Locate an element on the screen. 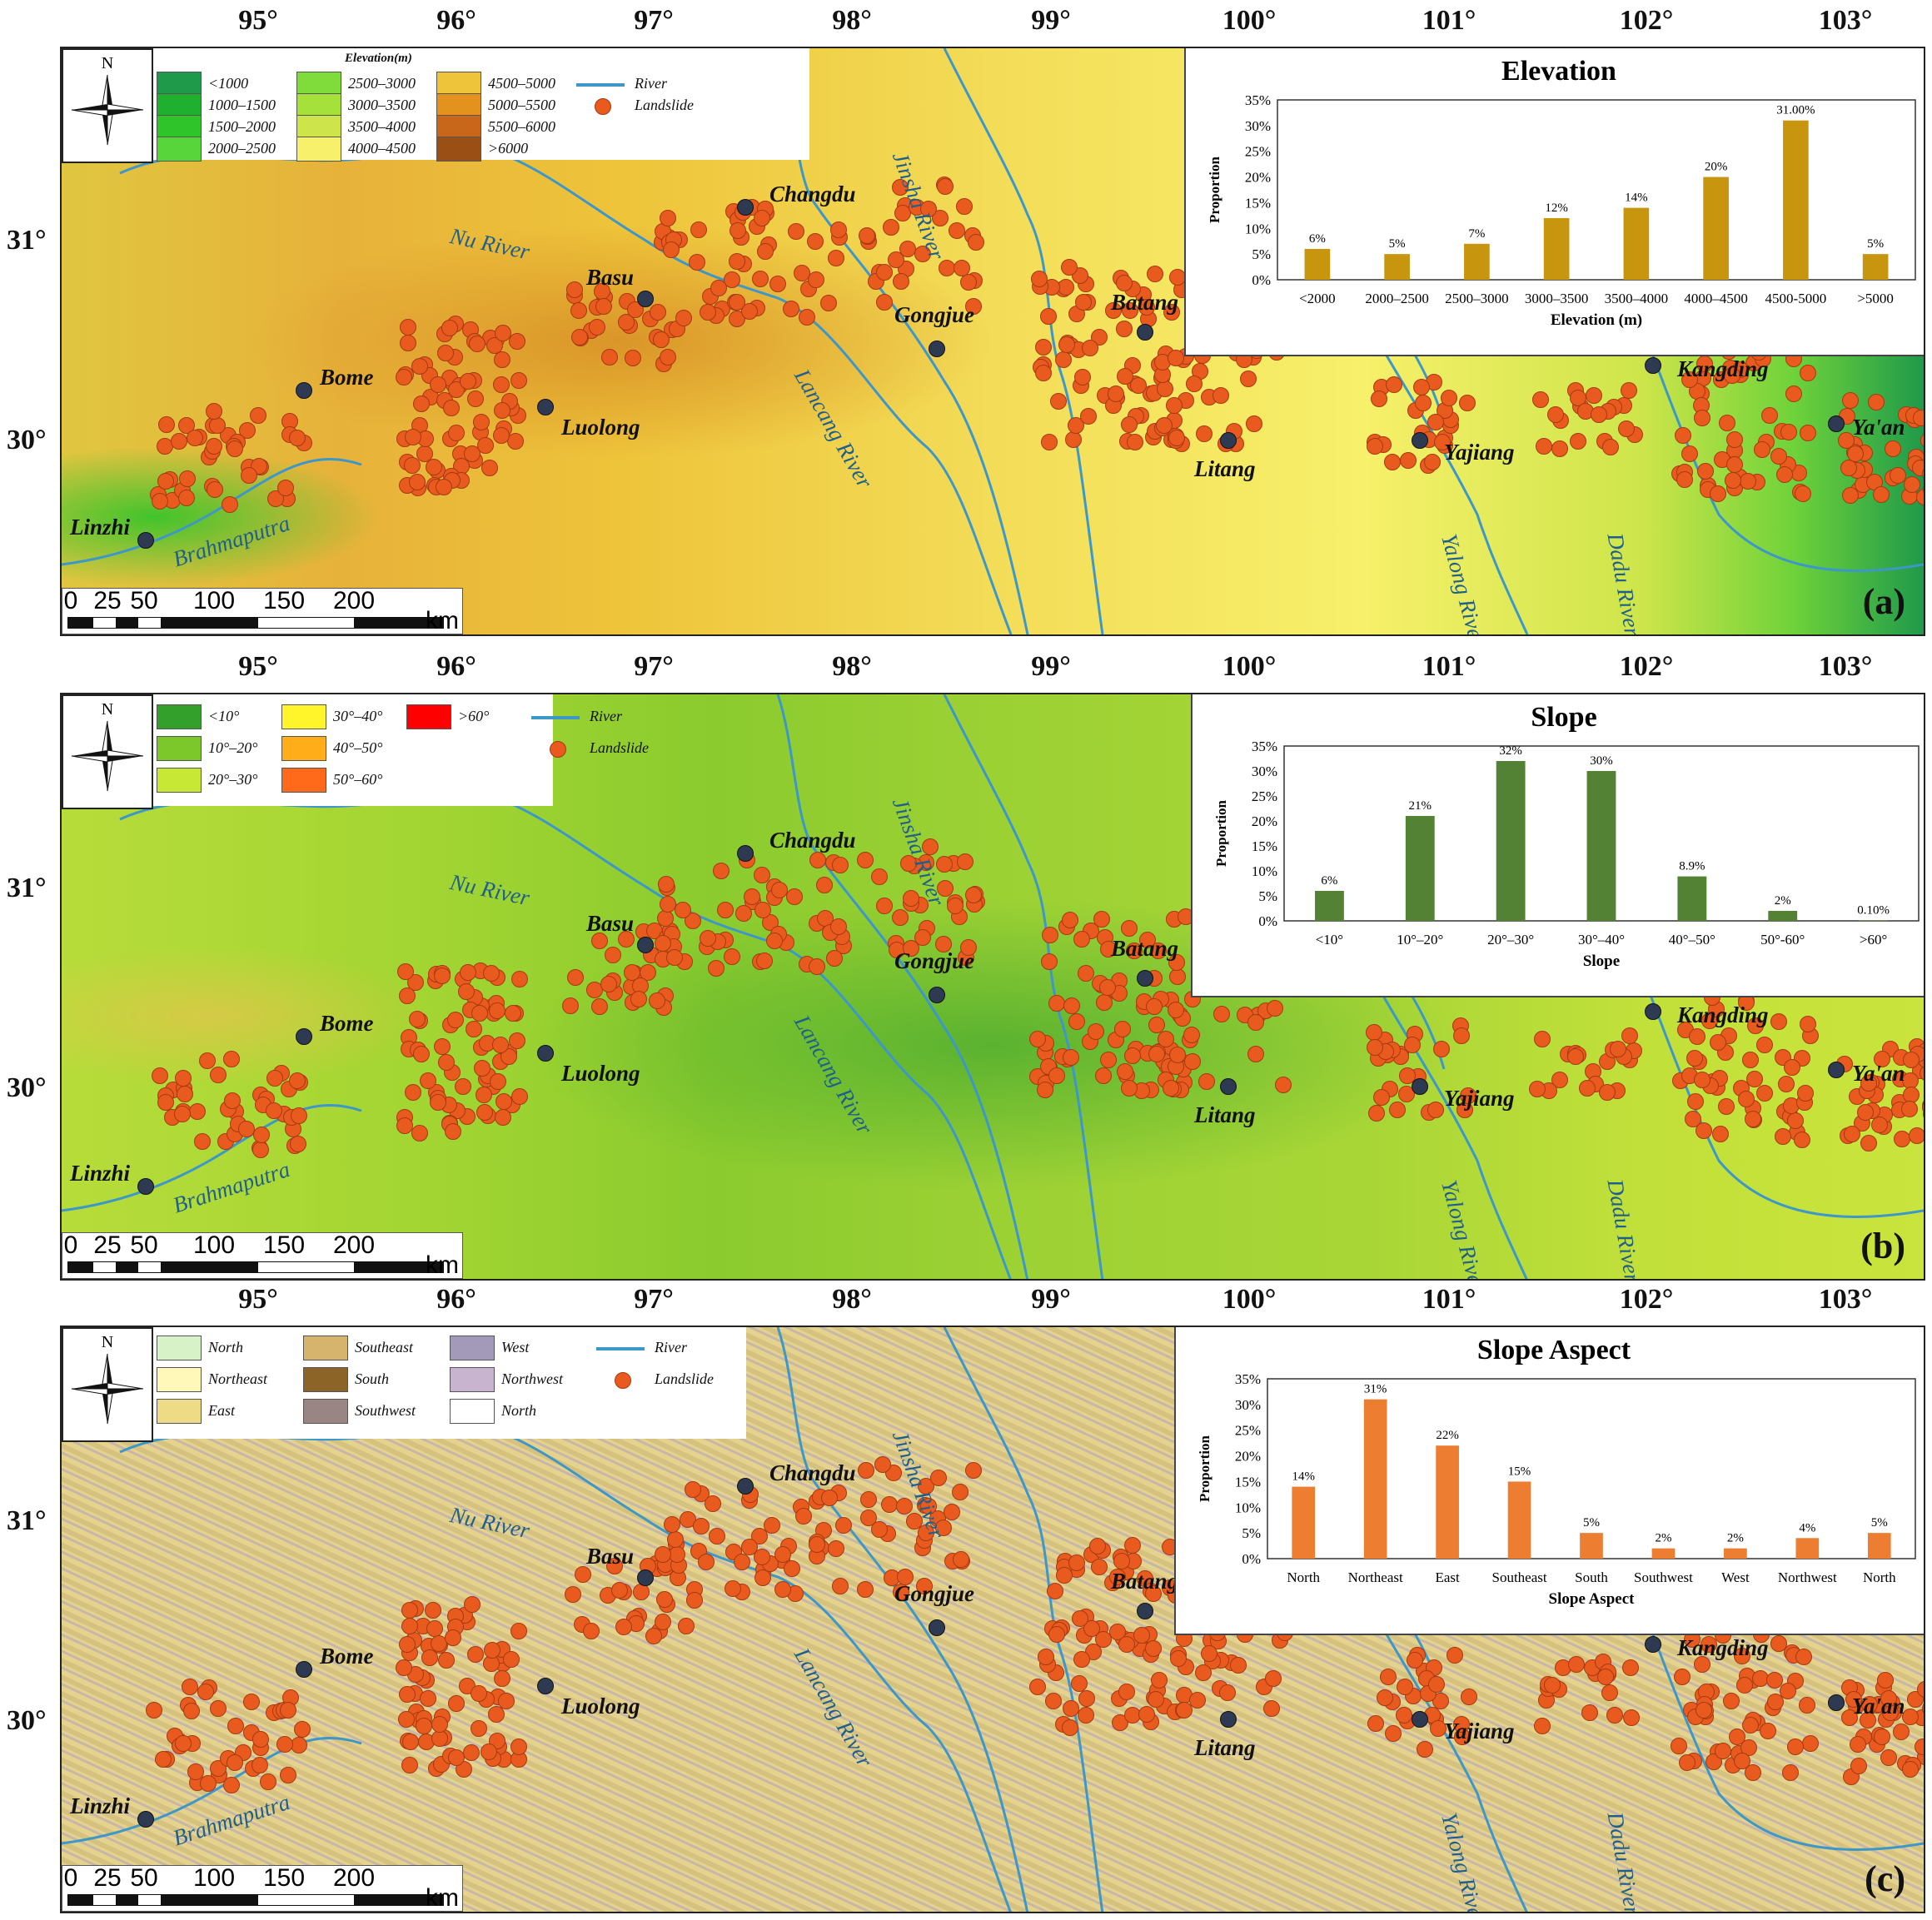 The height and width of the screenshot is (1920, 1932). bar-value-label: 31.00% is located at coordinates (1795, 110).